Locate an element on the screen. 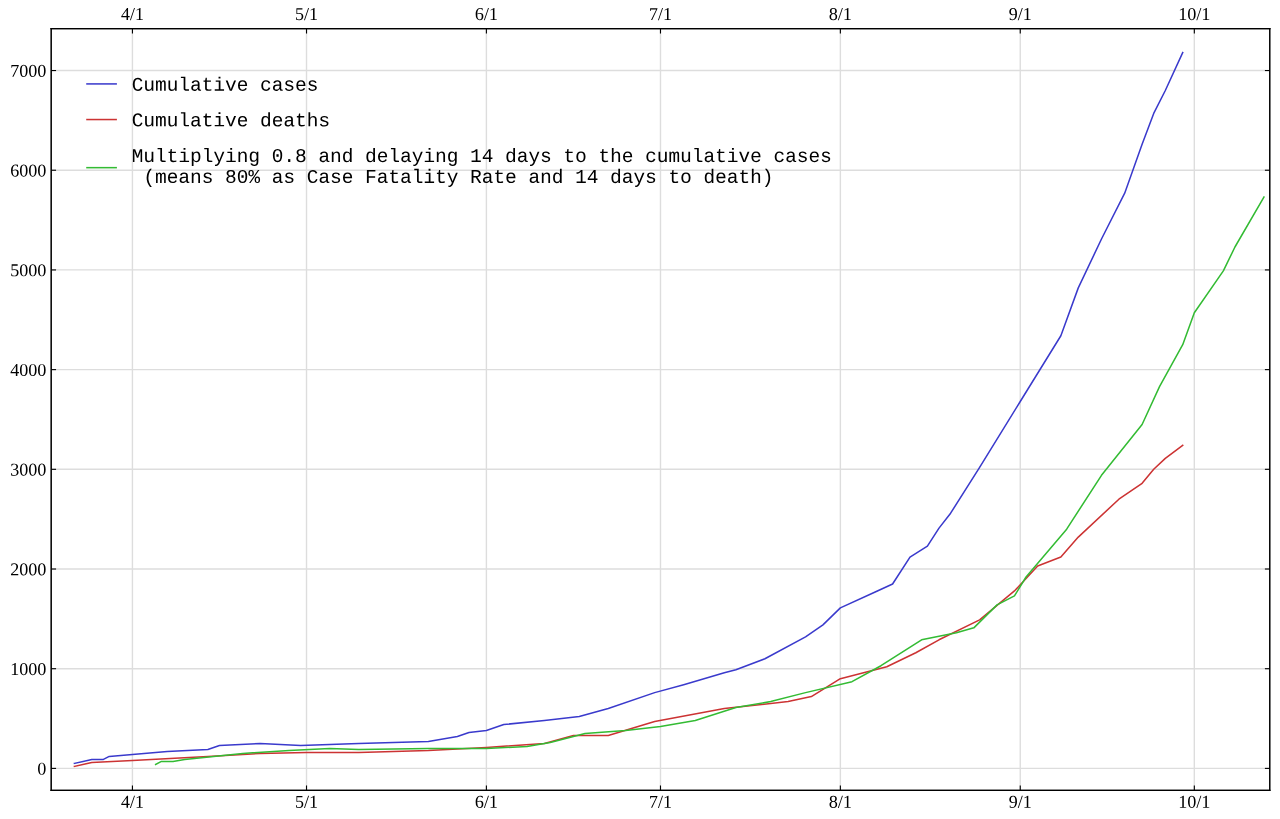 The height and width of the screenshot is (819, 1280). x-tick-label: 5/1 is located at coordinates (306, 801).